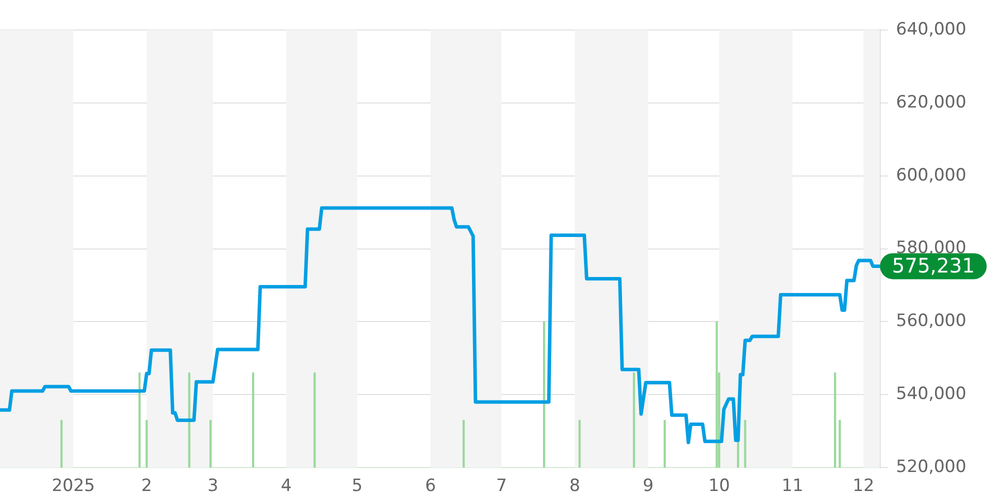 The image size is (1000, 500). I want to click on x-tick-label: 5, so click(357, 486).